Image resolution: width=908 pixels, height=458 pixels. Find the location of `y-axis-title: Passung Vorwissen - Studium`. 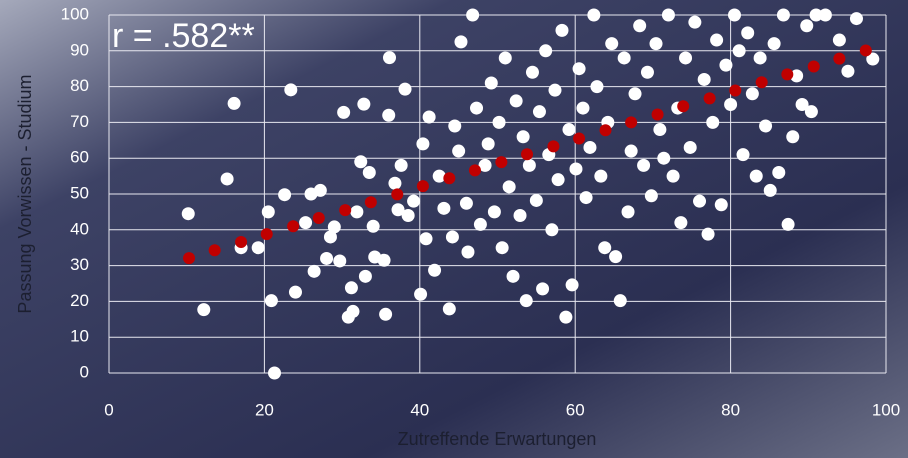

y-axis-title: Passung Vorwissen - Studium is located at coordinates (25, 193).